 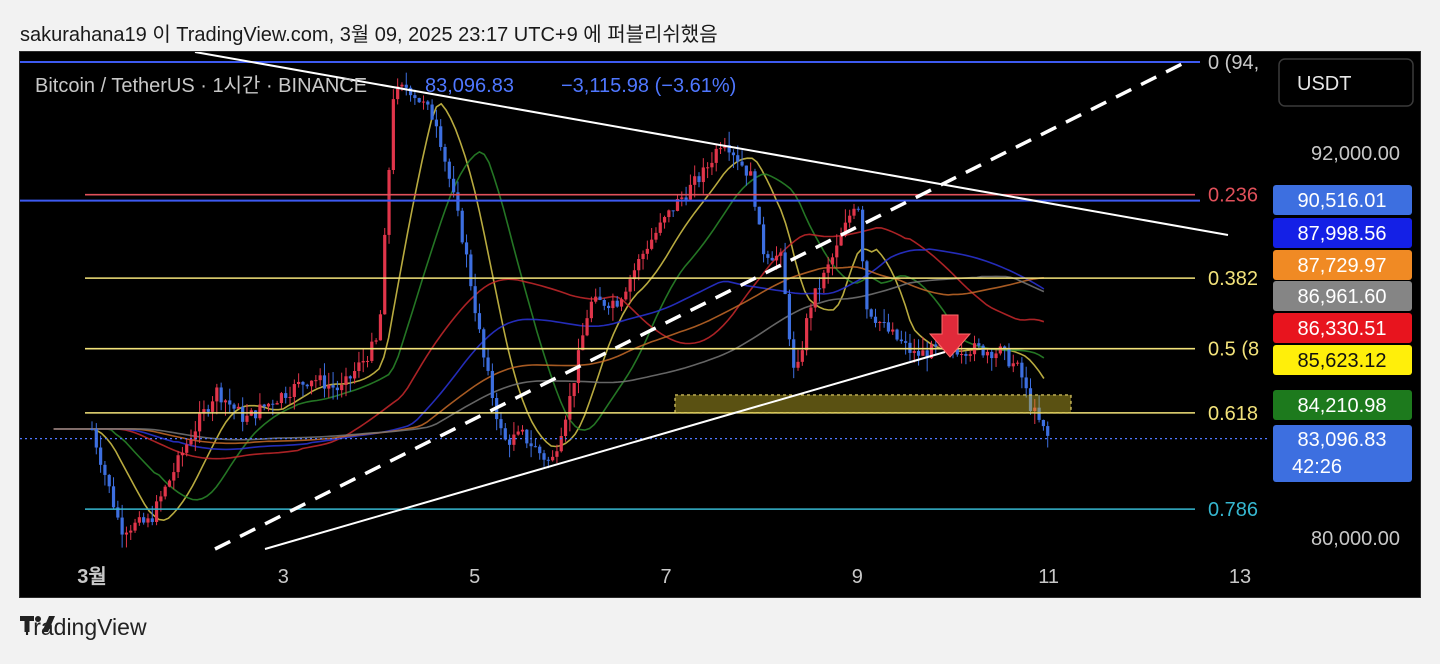 What do you see at coordinates (1233, 279) in the screenshot?
I see `fib-level-label: 0.382` at bounding box center [1233, 279].